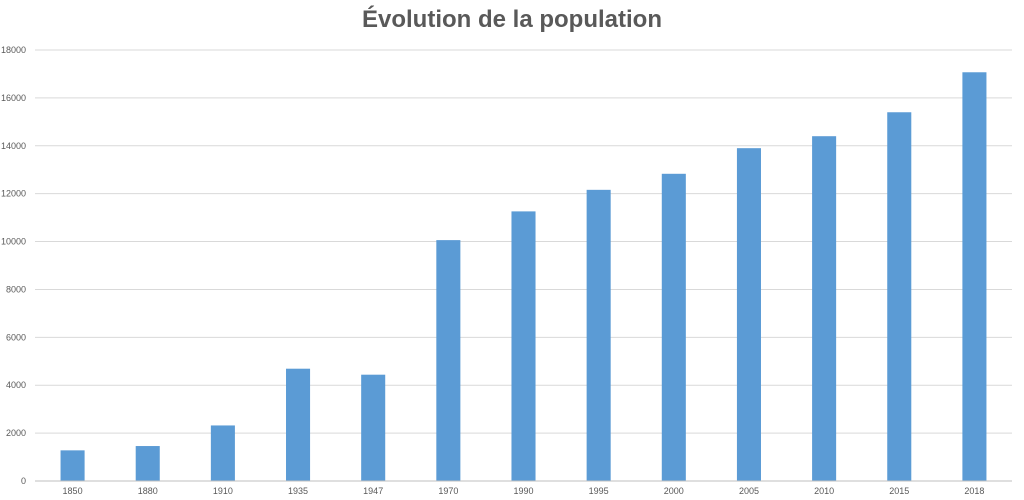 This screenshot has height=500, width=1024. What do you see at coordinates (373, 491) in the screenshot?
I see `x-tick-label: 1947` at bounding box center [373, 491].